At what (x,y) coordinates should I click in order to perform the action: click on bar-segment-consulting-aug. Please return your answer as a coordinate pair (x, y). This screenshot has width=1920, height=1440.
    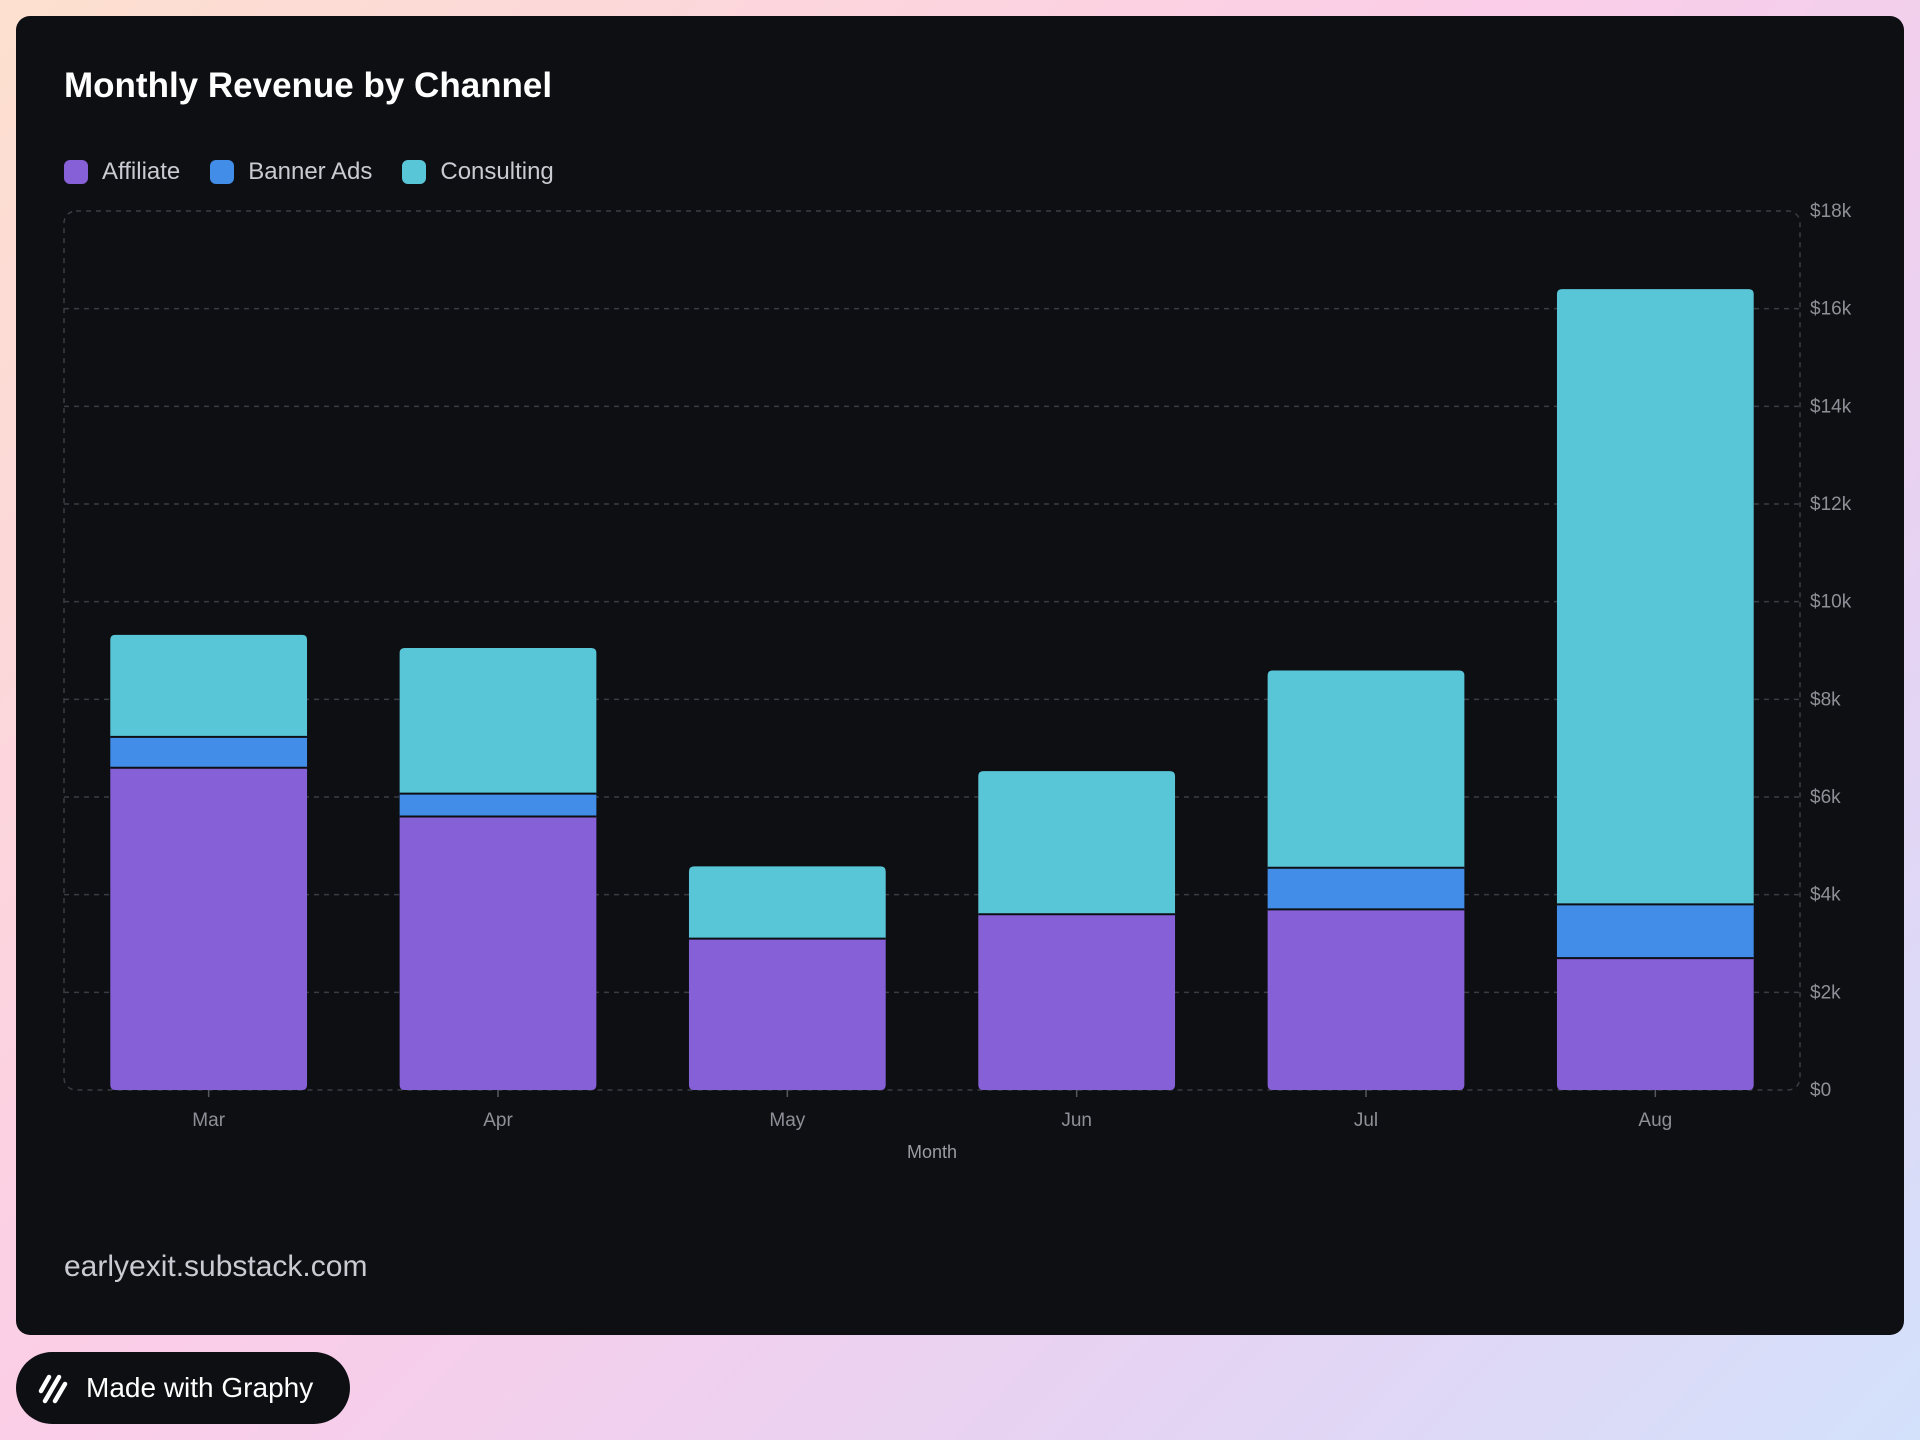
    Looking at the image, I should click on (1655, 597).